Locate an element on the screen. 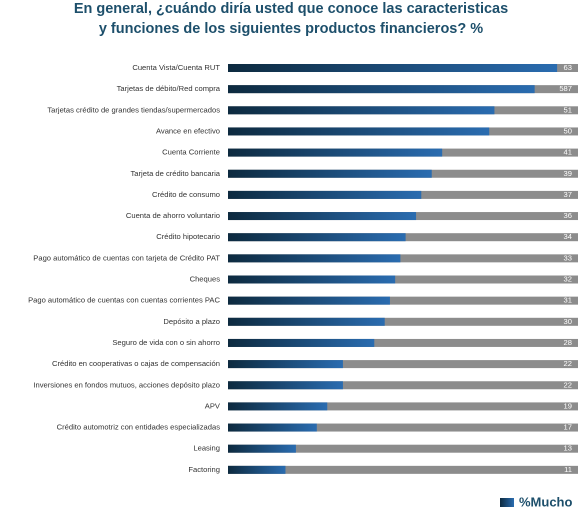 This screenshot has height=518, width=581. value-label: 11 is located at coordinates (568, 469).